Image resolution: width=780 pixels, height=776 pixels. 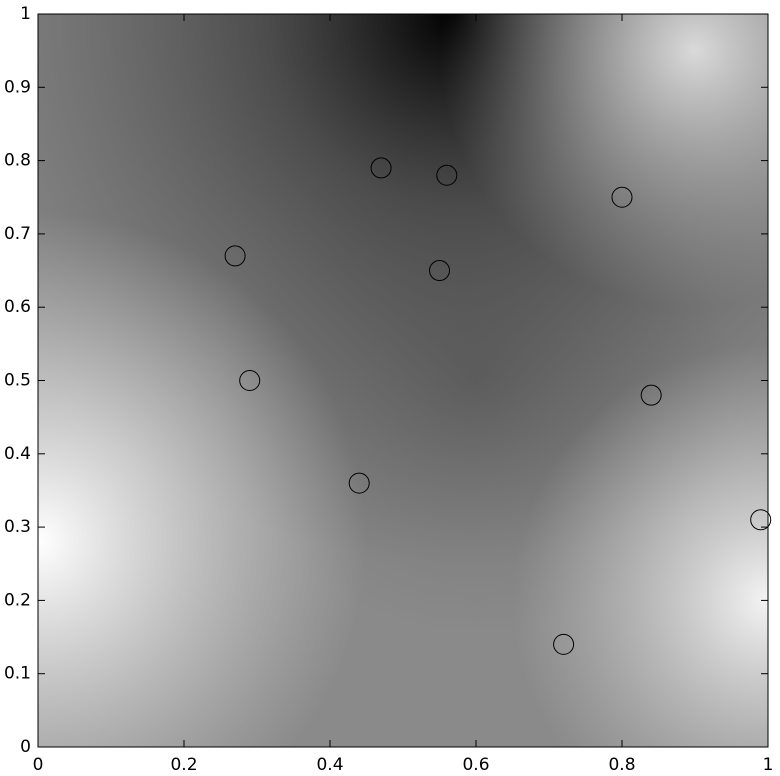 I want to click on x-tick-label: 0.8, so click(x=621, y=765).